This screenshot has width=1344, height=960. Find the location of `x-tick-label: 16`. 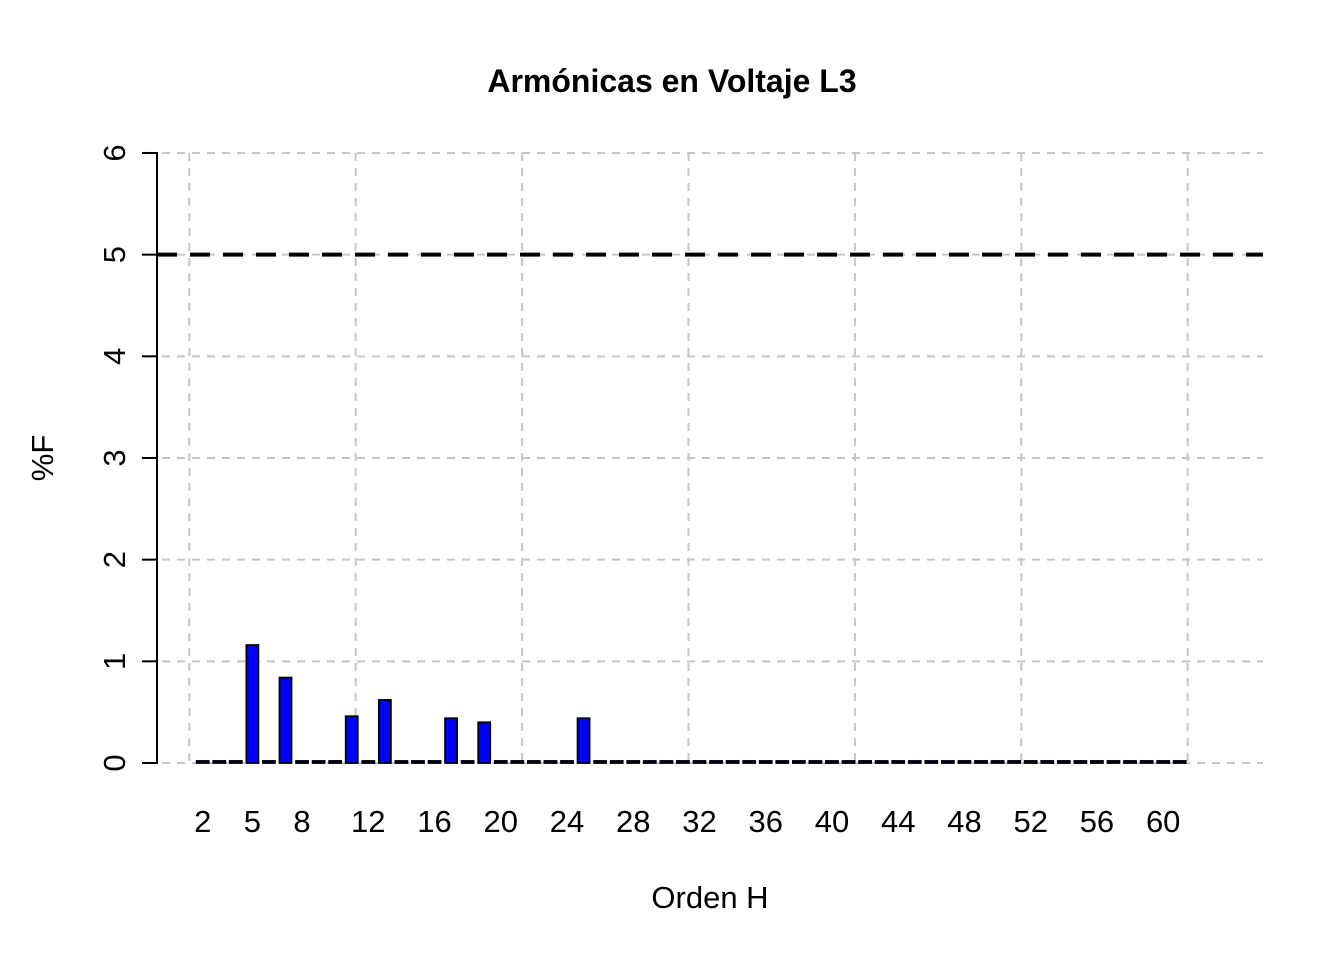

x-tick-label: 16 is located at coordinates (434, 821).